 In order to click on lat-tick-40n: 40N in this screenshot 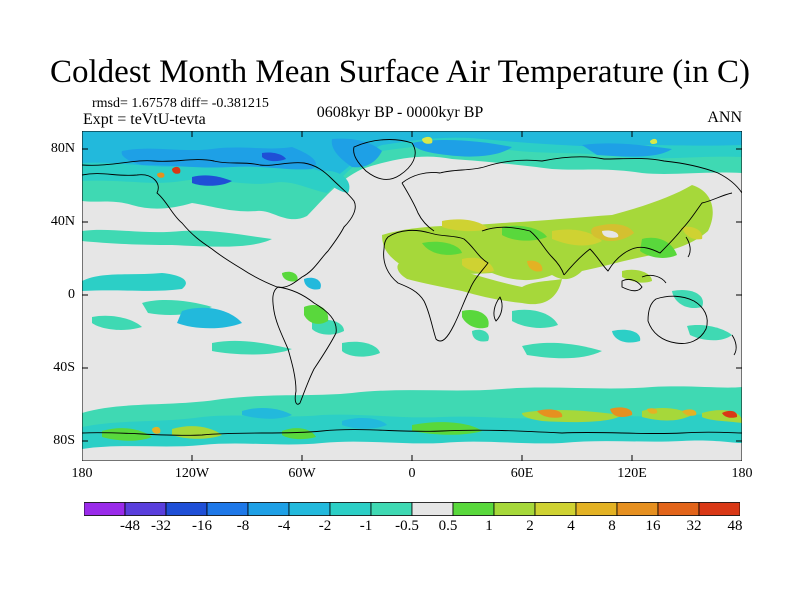, I will do `click(62, 221)`.